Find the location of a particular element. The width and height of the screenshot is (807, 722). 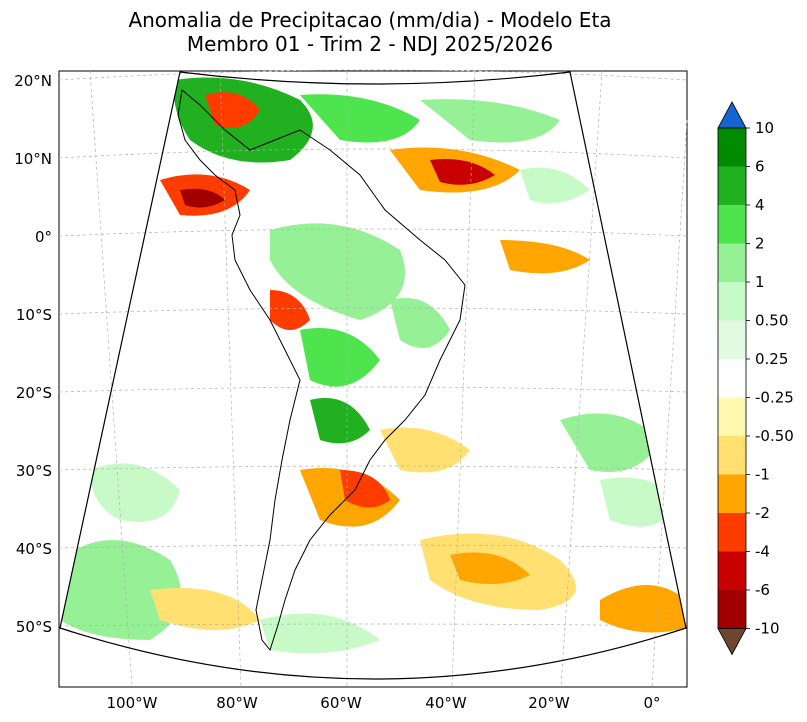

colorbar-label: -6 is located at coordinates (762, 590).